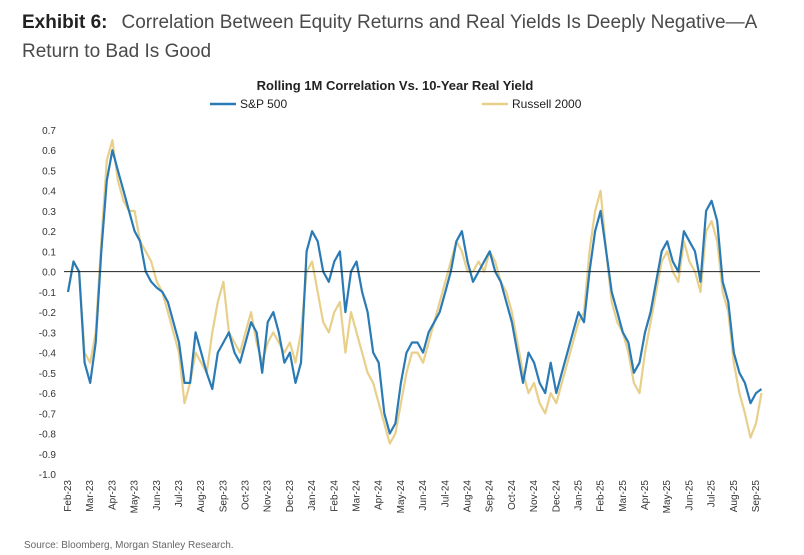 This screenshot has width=804, height=555. What do you see at coordinates (48, 354) in the screenshot?
I see `y-tick-label: -0.4` at bounding box center [48, 354].